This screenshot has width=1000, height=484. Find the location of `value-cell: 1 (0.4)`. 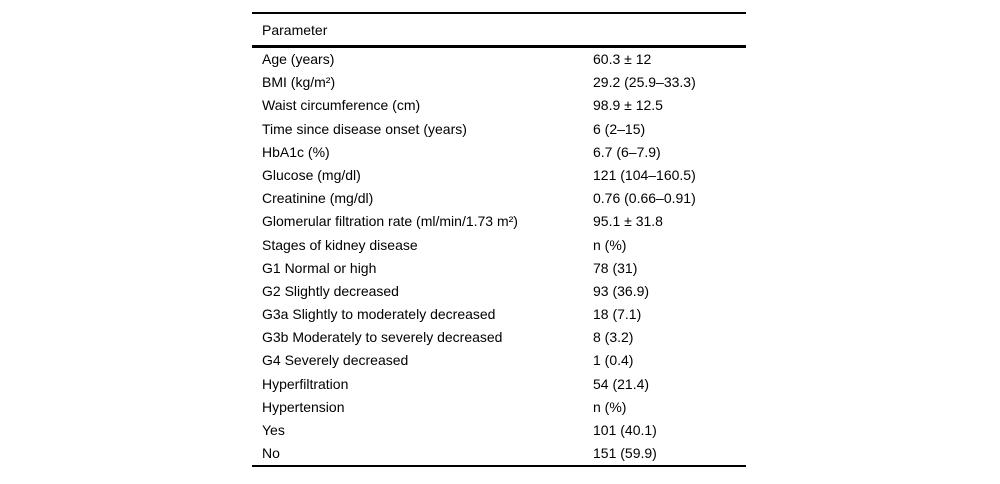

value-cell: 1 (0.4) is located at coordinates (613, 360).